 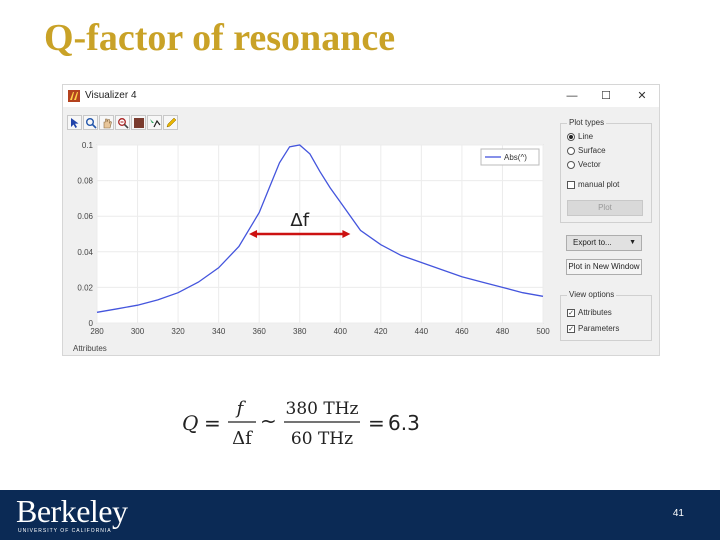 What do you see at coordinates (678, 513) in the screenshot?
I see `page-number: 41` at bounding box center [678, 513].